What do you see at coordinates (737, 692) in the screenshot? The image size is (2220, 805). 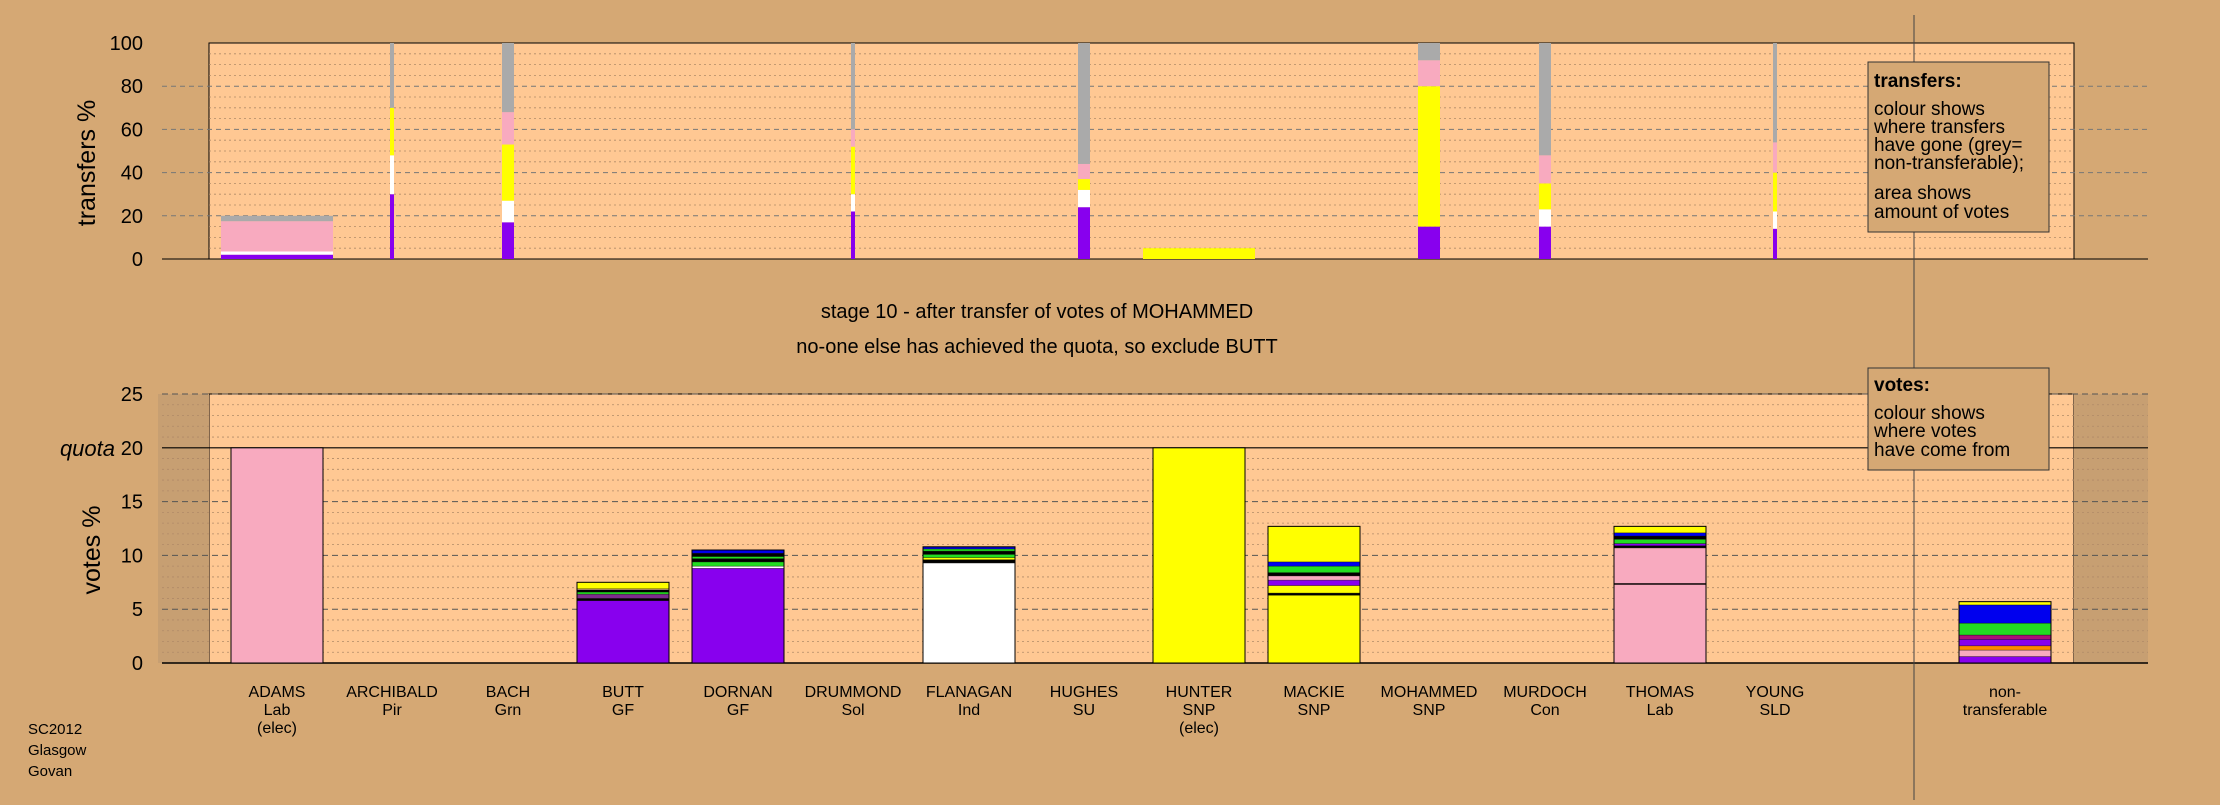 I see `candidate-name-label: DORNAN` at bounding box center [737, 692].